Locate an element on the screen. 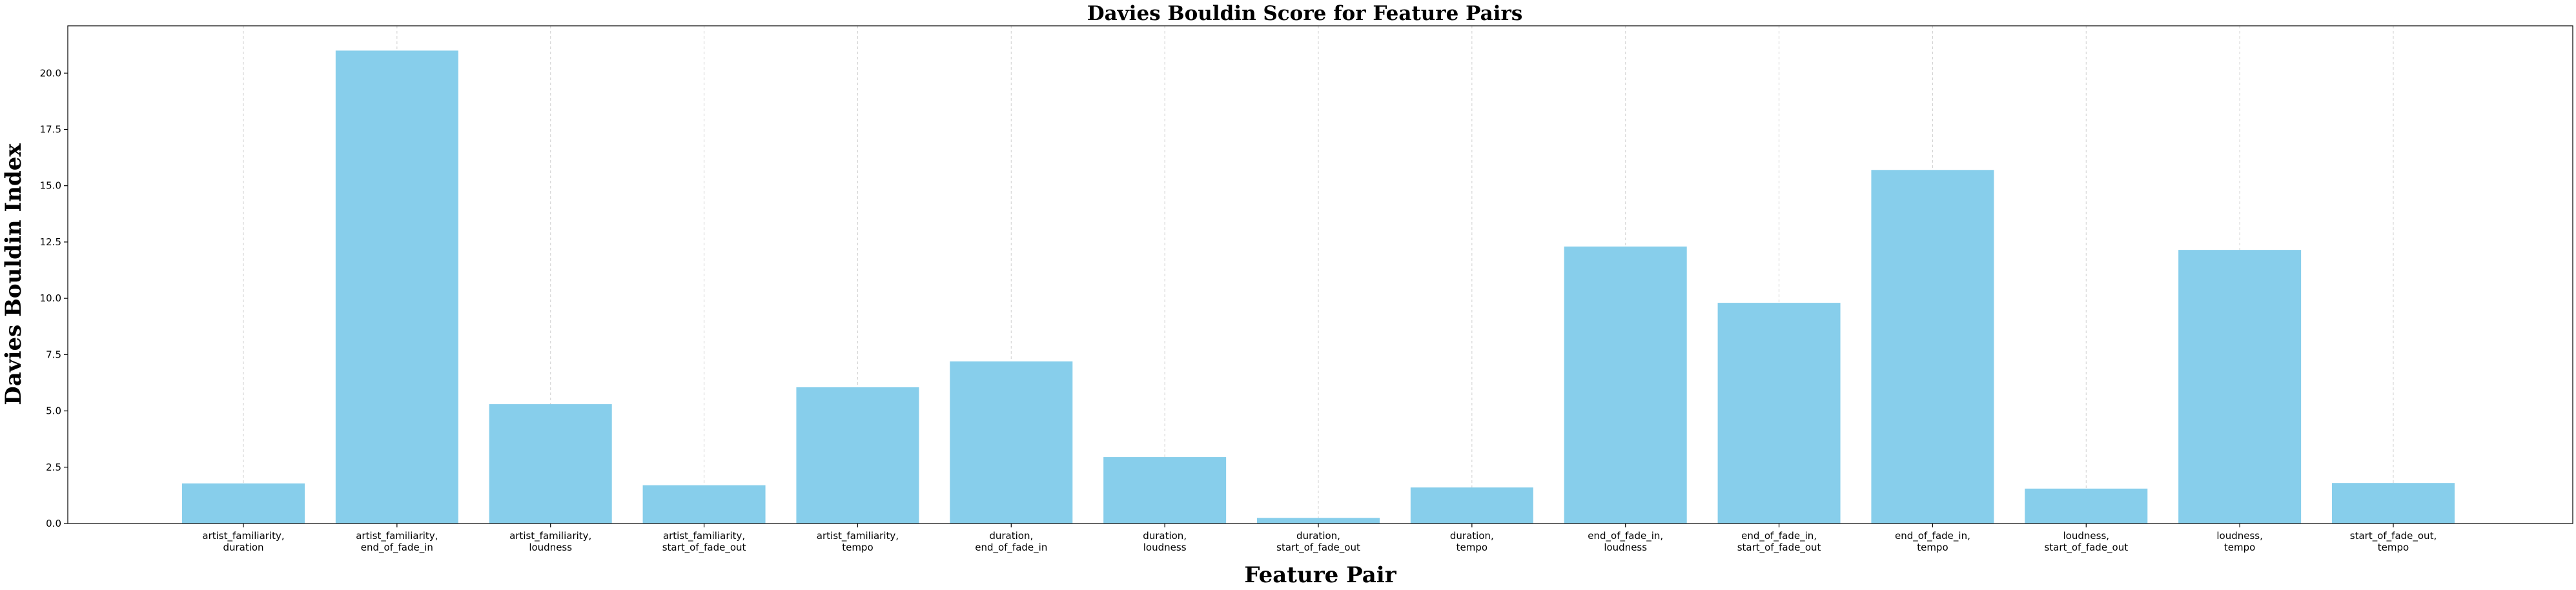  y-tick-label: 10.0 is located at coordinates (51, 298).